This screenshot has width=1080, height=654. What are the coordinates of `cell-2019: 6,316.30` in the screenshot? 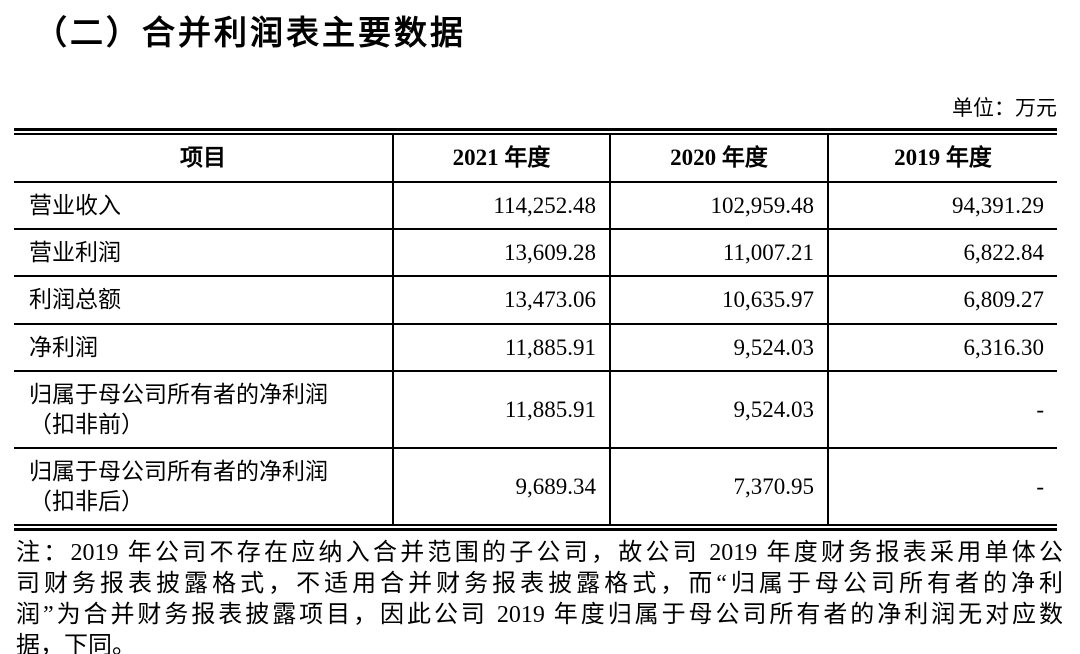 It's located at (942, 347).